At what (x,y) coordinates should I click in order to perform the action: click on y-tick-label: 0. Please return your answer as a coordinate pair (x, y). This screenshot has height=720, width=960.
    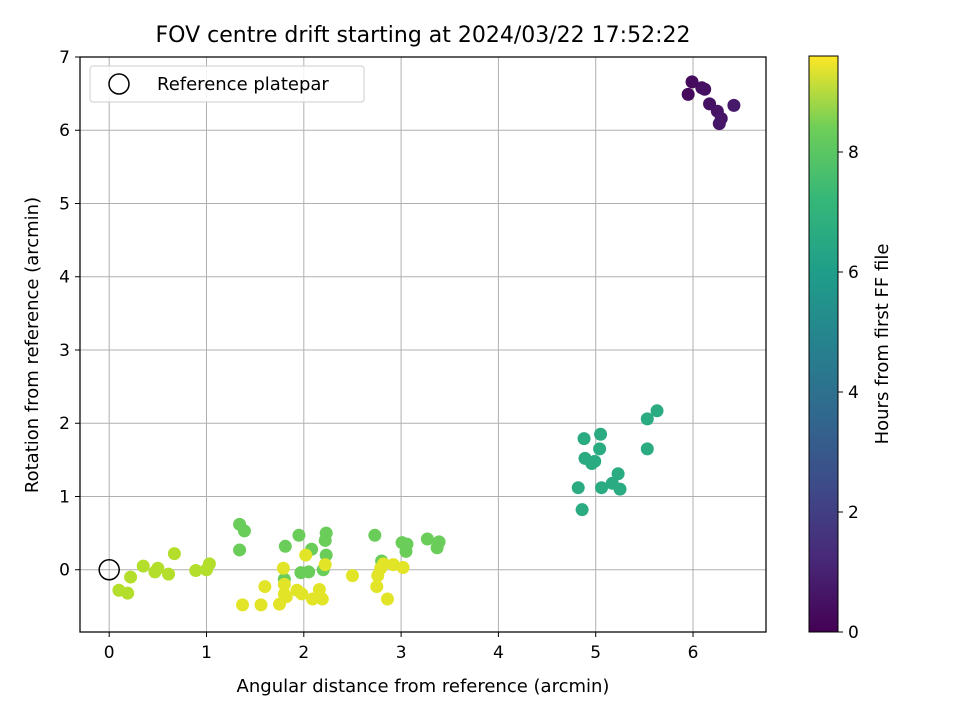
    Looking at the image, I should click on (64, 571).